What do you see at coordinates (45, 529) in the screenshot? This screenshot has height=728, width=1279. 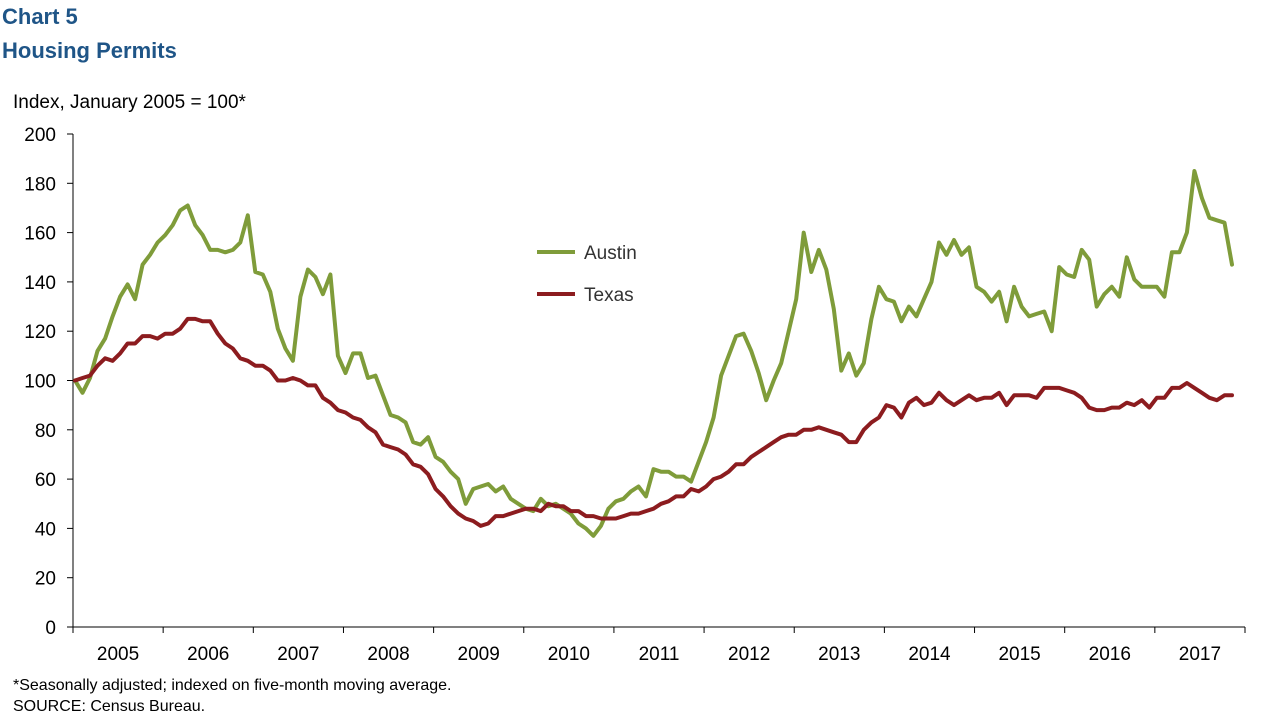 I see `y-tick-label: 40` at bounding box center [45, 529].